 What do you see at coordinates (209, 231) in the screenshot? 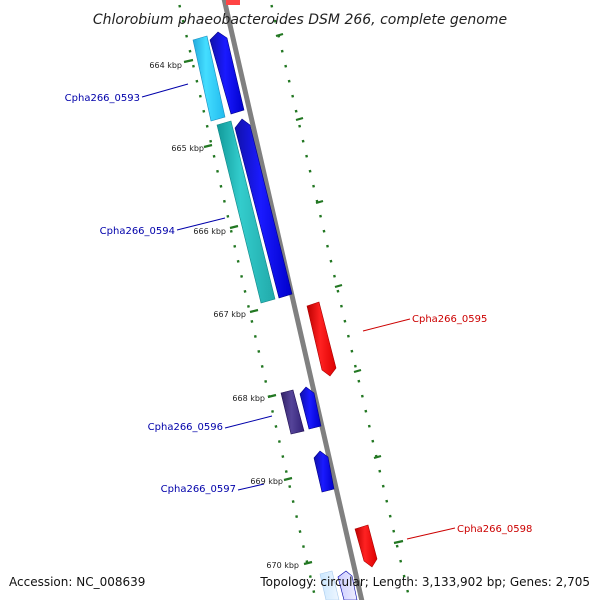
I see `scale-label: 666 kbp` at bounding box center [209, 231].